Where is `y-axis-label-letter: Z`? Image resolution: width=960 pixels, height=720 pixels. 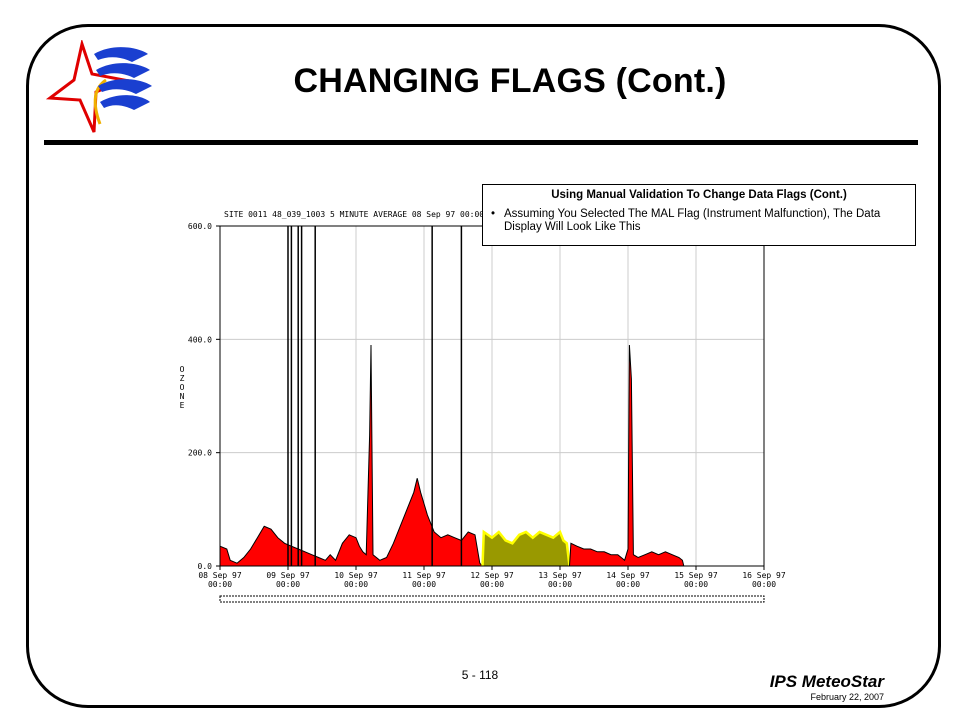
y-axis-label-letter: Z is located at coordinates (182, 378).